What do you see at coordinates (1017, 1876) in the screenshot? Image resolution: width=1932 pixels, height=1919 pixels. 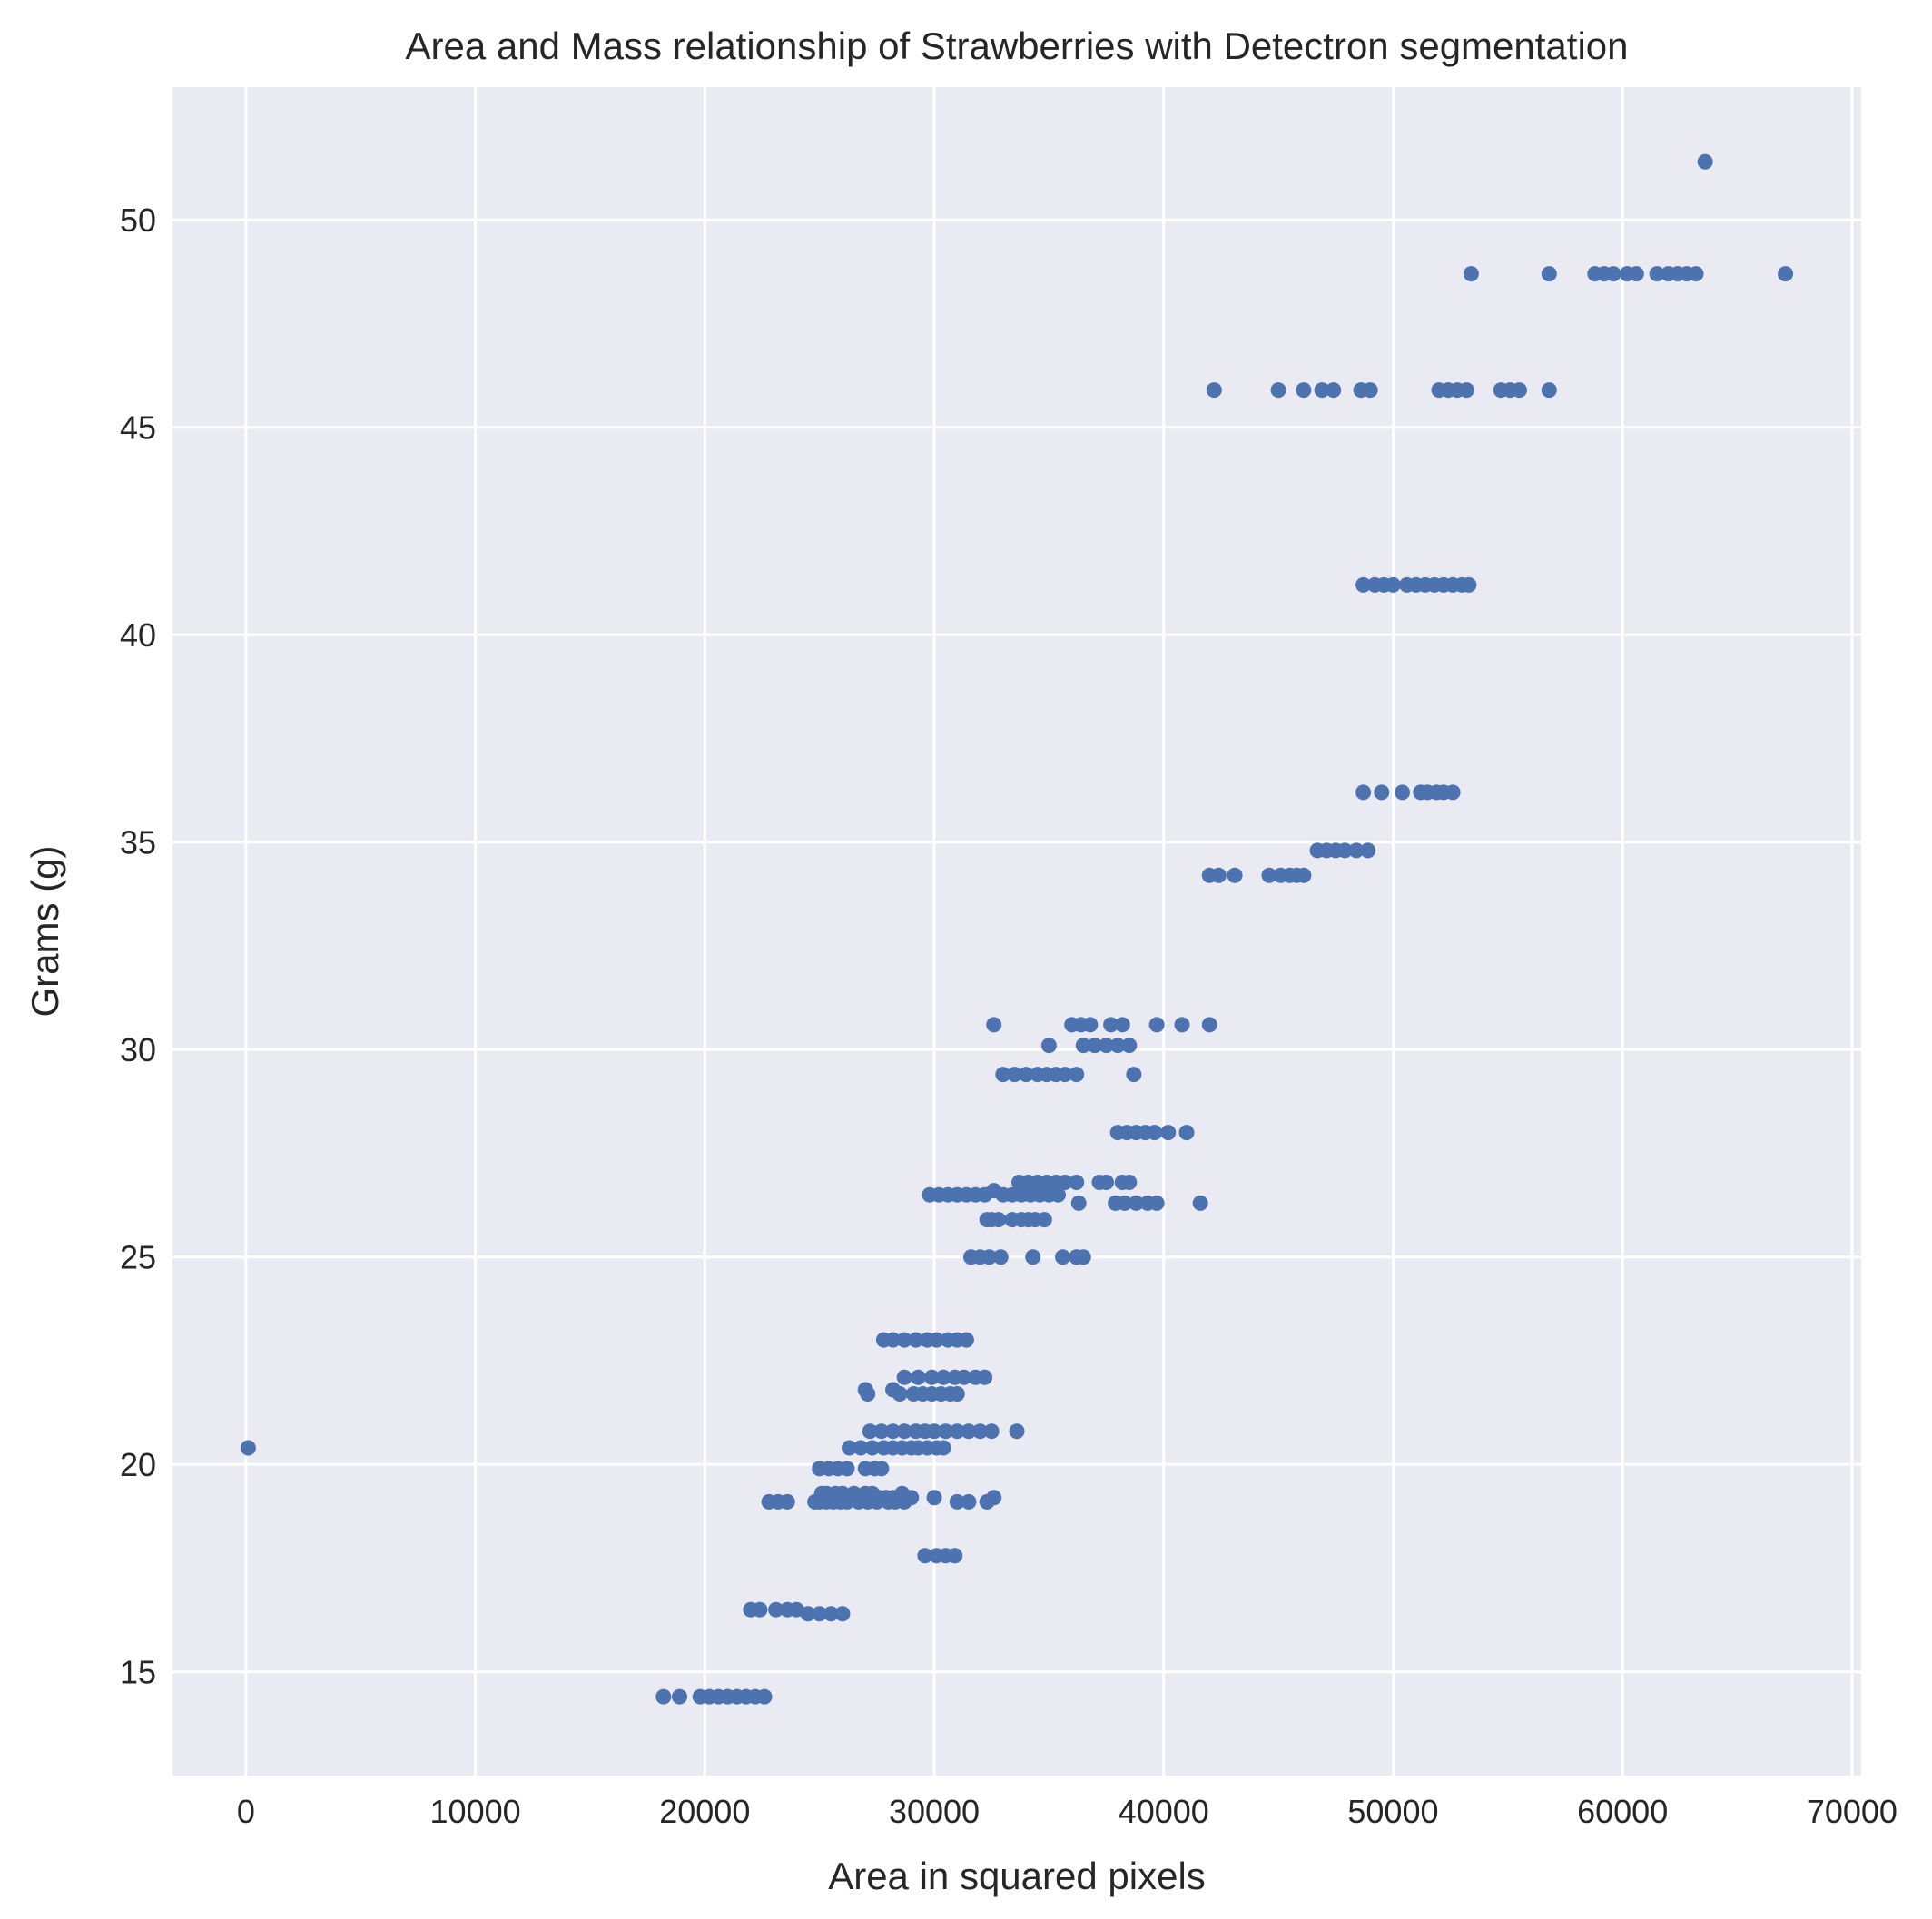 I see `x-axis-label: Area in squared pixels` at bounding box center [1017, 1876].